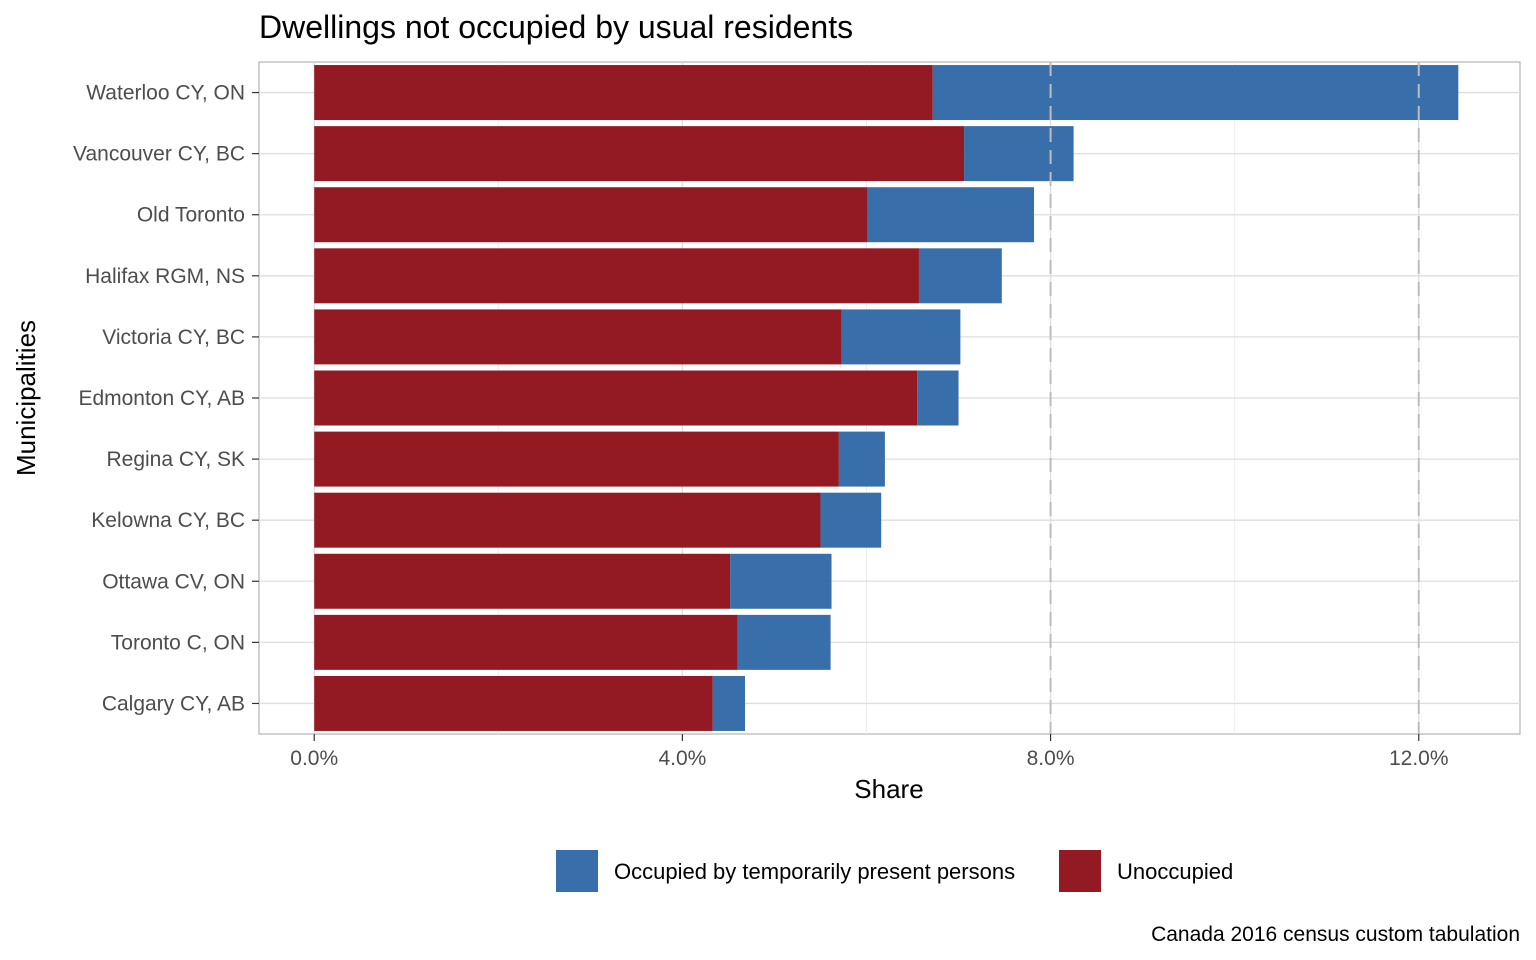 The height and width of the screenshot is (960, 1536). What do you see at coordinates (168, 520) in the screenshot?
I see `category-label: Kelowna CY, BC` at bounding box center [168, 520].